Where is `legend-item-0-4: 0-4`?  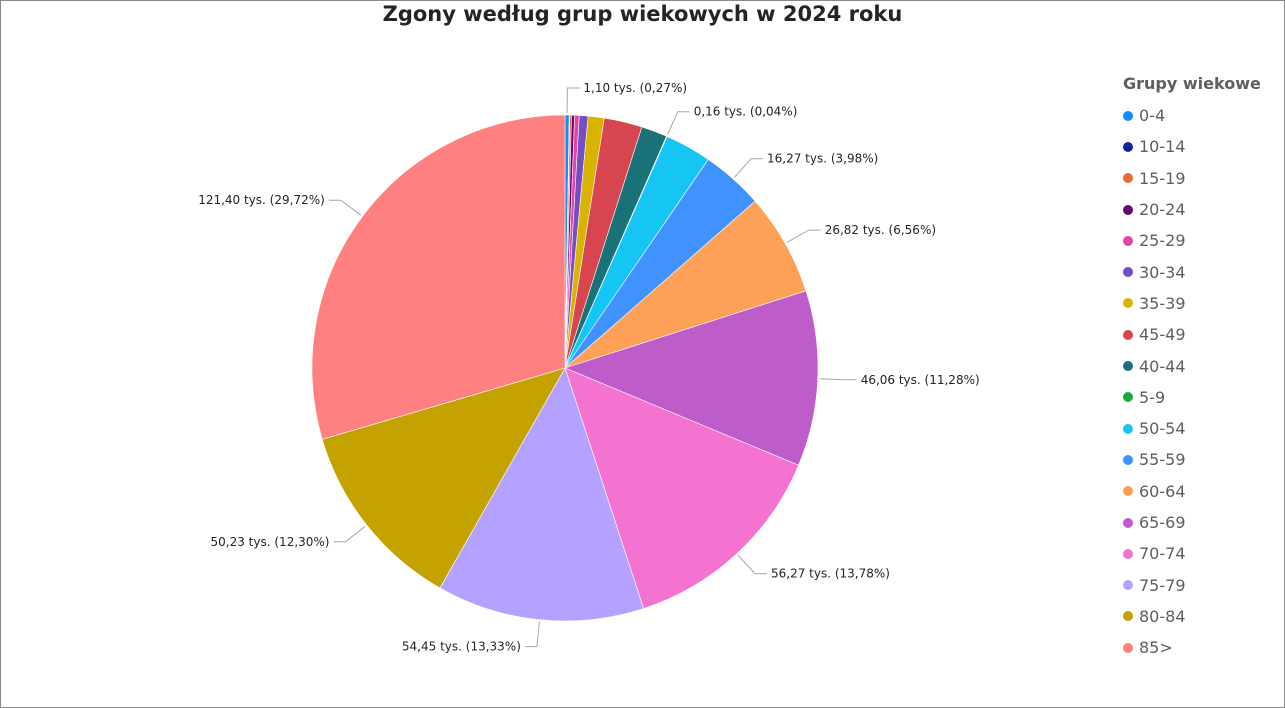
legend-item-0-4: 0-4 is located at coordinates (1192, 115).